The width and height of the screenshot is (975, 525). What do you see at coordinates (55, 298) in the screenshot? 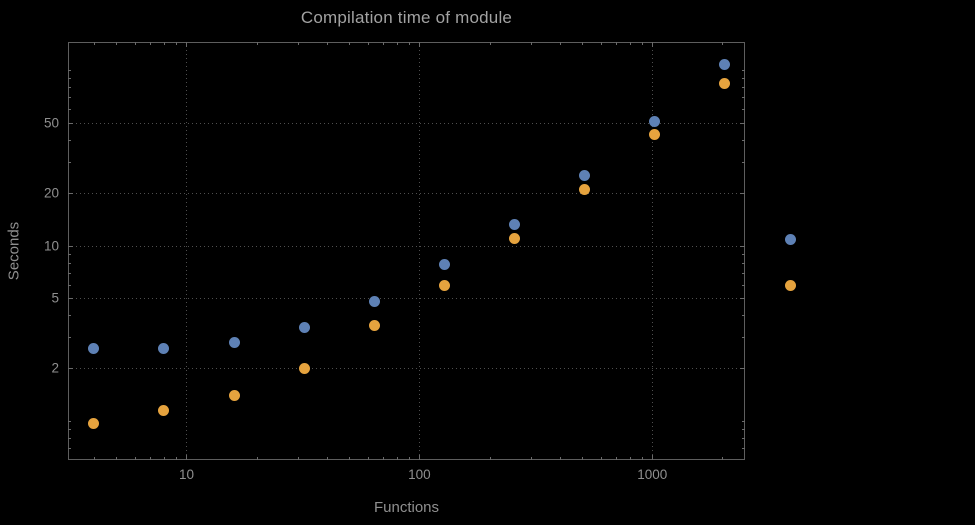
I see `y-tick-label: 5` at bounding box center [55, 298].